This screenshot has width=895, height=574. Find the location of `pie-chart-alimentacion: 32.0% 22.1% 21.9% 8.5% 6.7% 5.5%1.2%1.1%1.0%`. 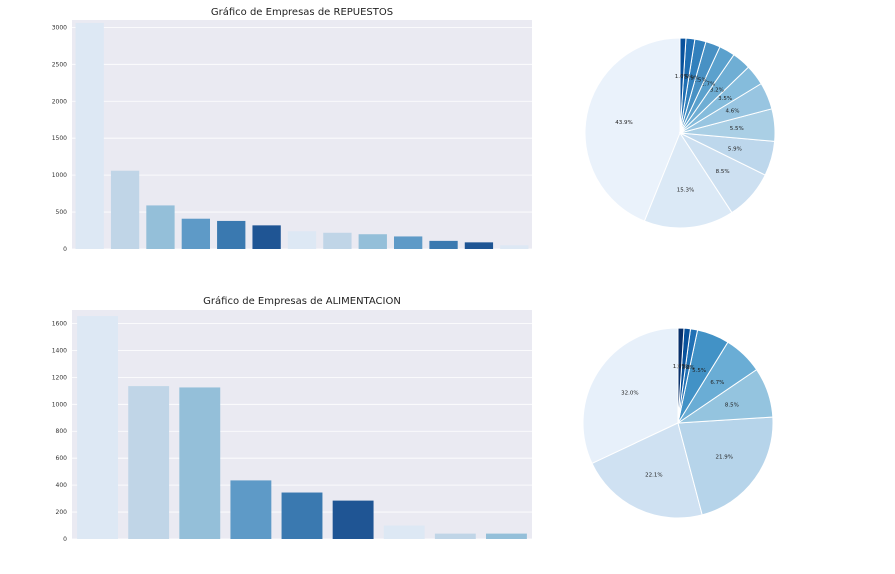

pie-chart-alimentacion: 32.0% 22.1% 21.9% 8.5% 6.7% 5.5%1.2%1.1%1.0% is located at coordinates (678, 423).